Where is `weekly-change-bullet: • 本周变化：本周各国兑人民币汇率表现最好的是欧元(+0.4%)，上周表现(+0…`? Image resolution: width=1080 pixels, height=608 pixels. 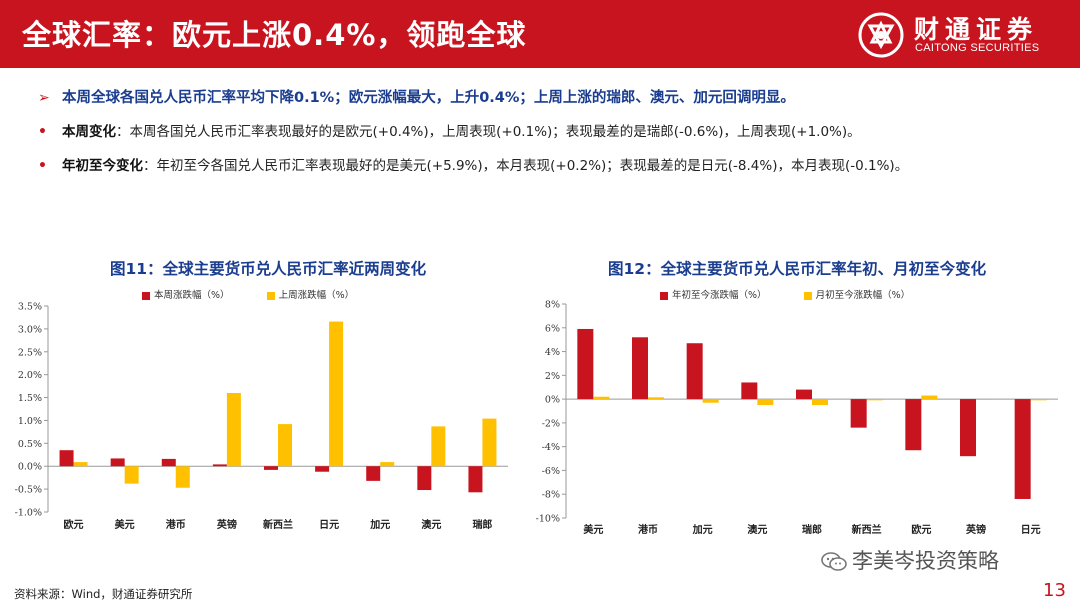
weekly-change-bullet: • 本周变化：本周各国兑人民币汇率表现最好的是欧元(+0.4%)，上周表现(+0… is located at coordinates (553, 139).